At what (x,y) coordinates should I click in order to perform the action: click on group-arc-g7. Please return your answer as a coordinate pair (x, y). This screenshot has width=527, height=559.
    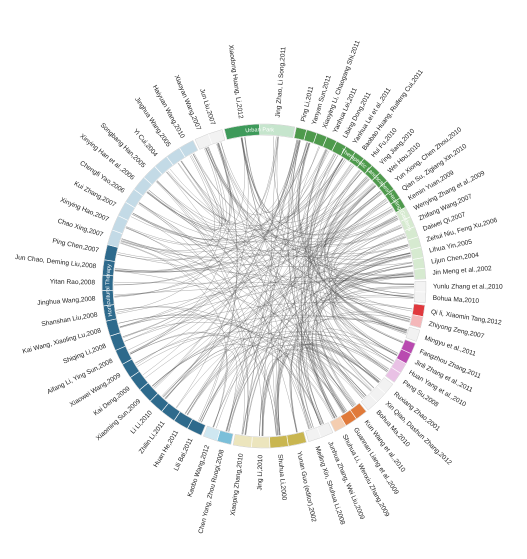
    Looking at the image, I should click on (348, 417).